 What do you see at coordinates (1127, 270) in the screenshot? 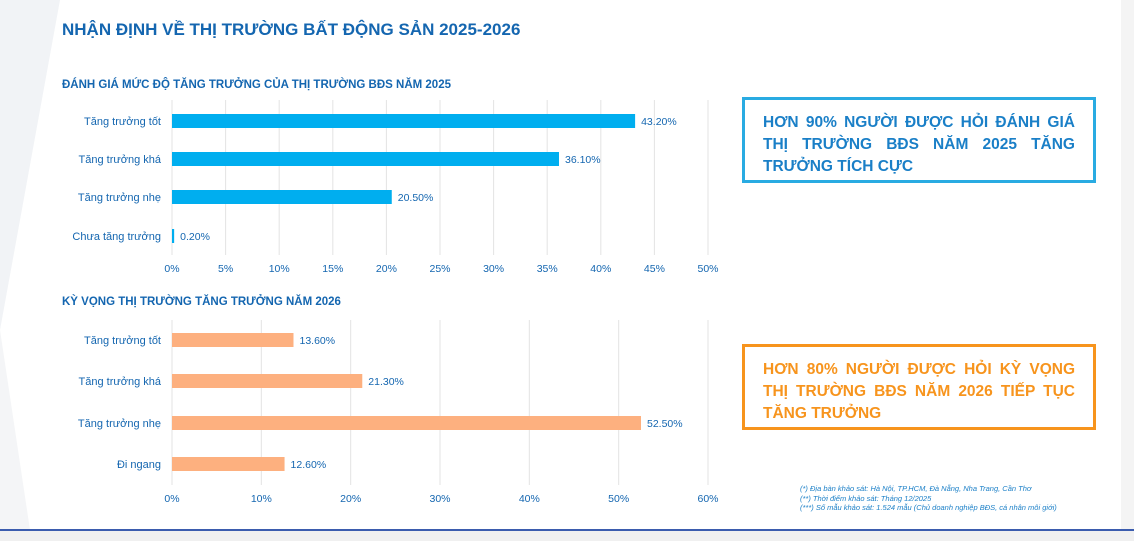
I see `page-edge` at bounding box center [1127, 270].